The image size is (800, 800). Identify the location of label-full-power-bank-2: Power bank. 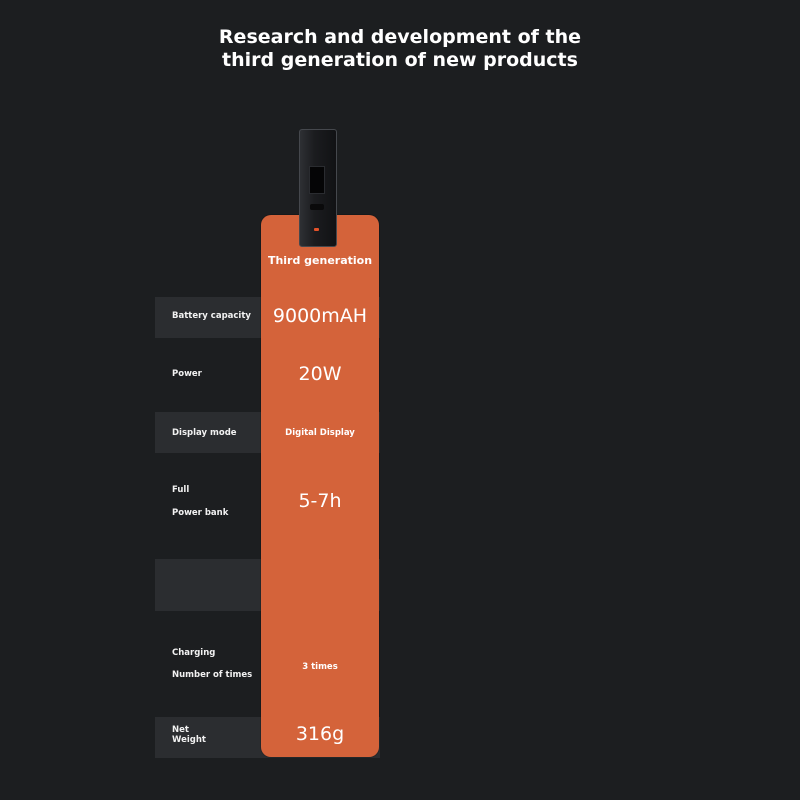
(200, 513).